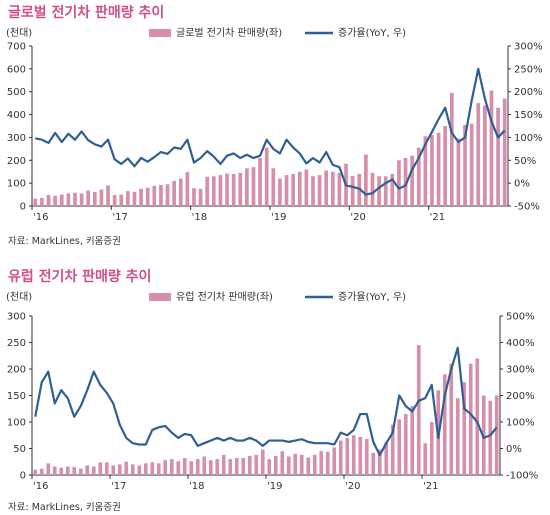 The width and height of the screenshot is (550, 515). I want to click on c1-tick-label-left: 300, so click(16, 138).